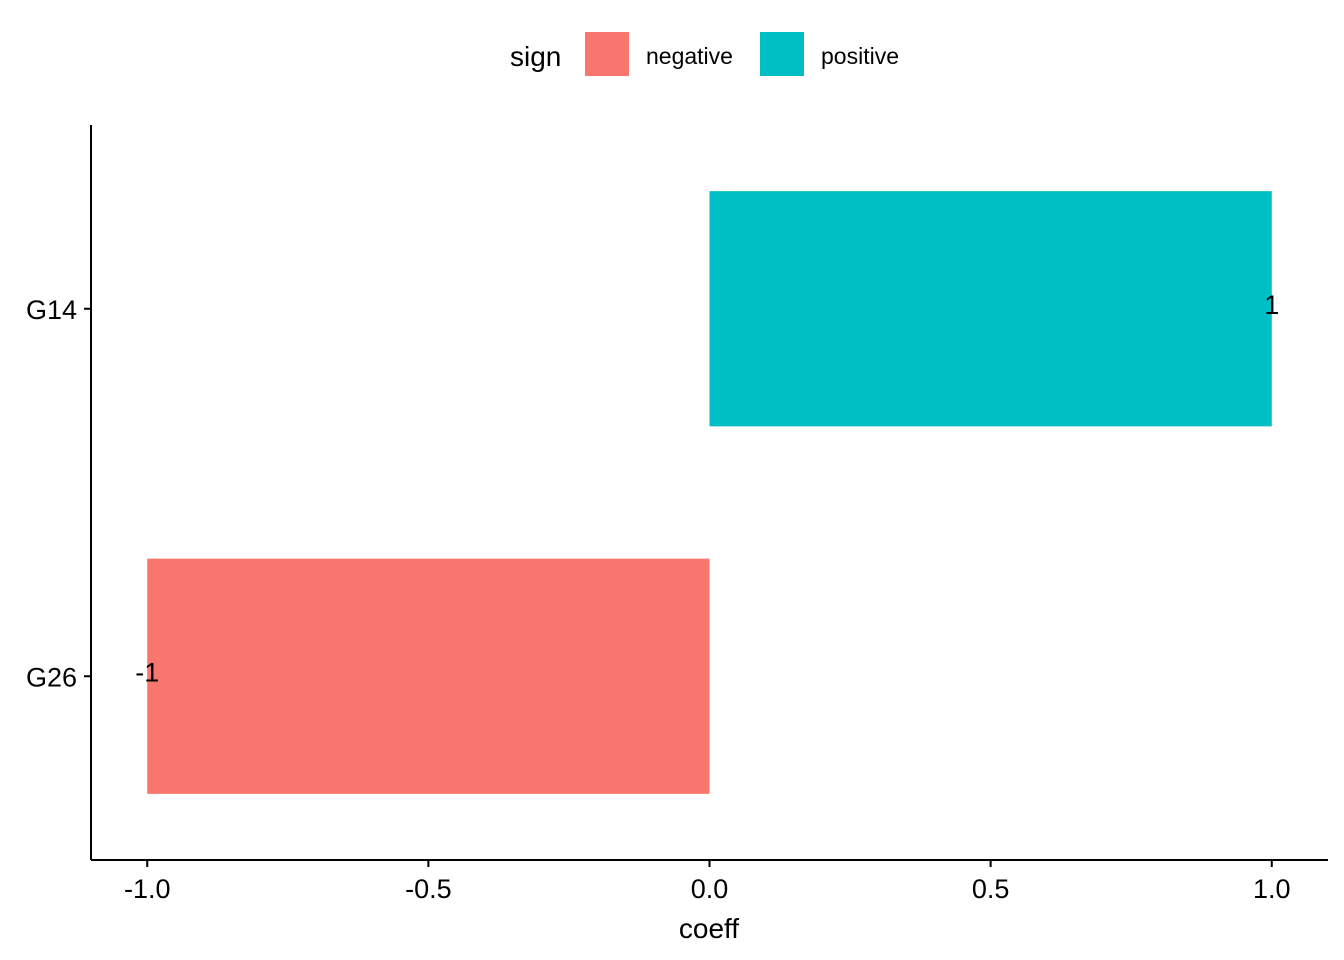 The width and height of the screenshot is (1344, 960). I want to click on x-axis-title: coeff, so click(709, 928).